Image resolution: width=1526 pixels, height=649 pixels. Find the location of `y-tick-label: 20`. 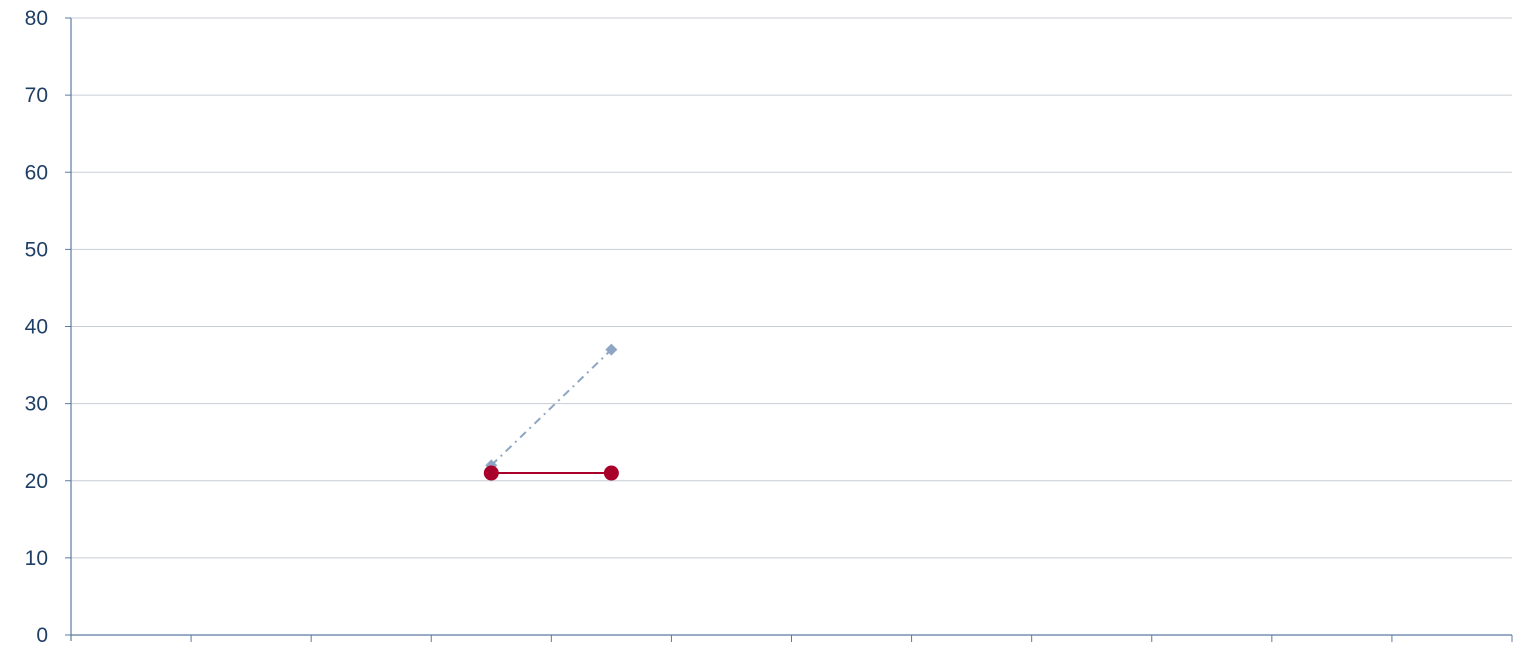

y-tick-label: 20 is located at coordinates (36, 481).